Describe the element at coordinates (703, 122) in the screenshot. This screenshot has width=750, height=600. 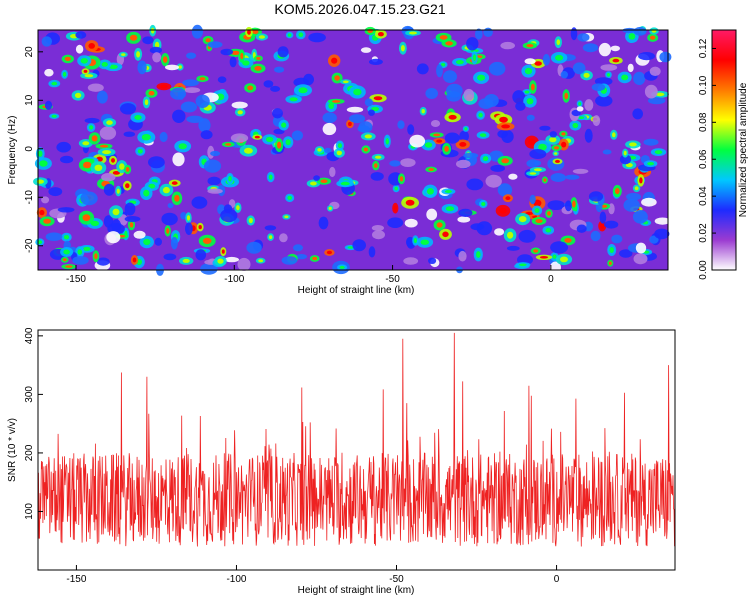
I see `colorbar-tick-label: 0.08` at that location.